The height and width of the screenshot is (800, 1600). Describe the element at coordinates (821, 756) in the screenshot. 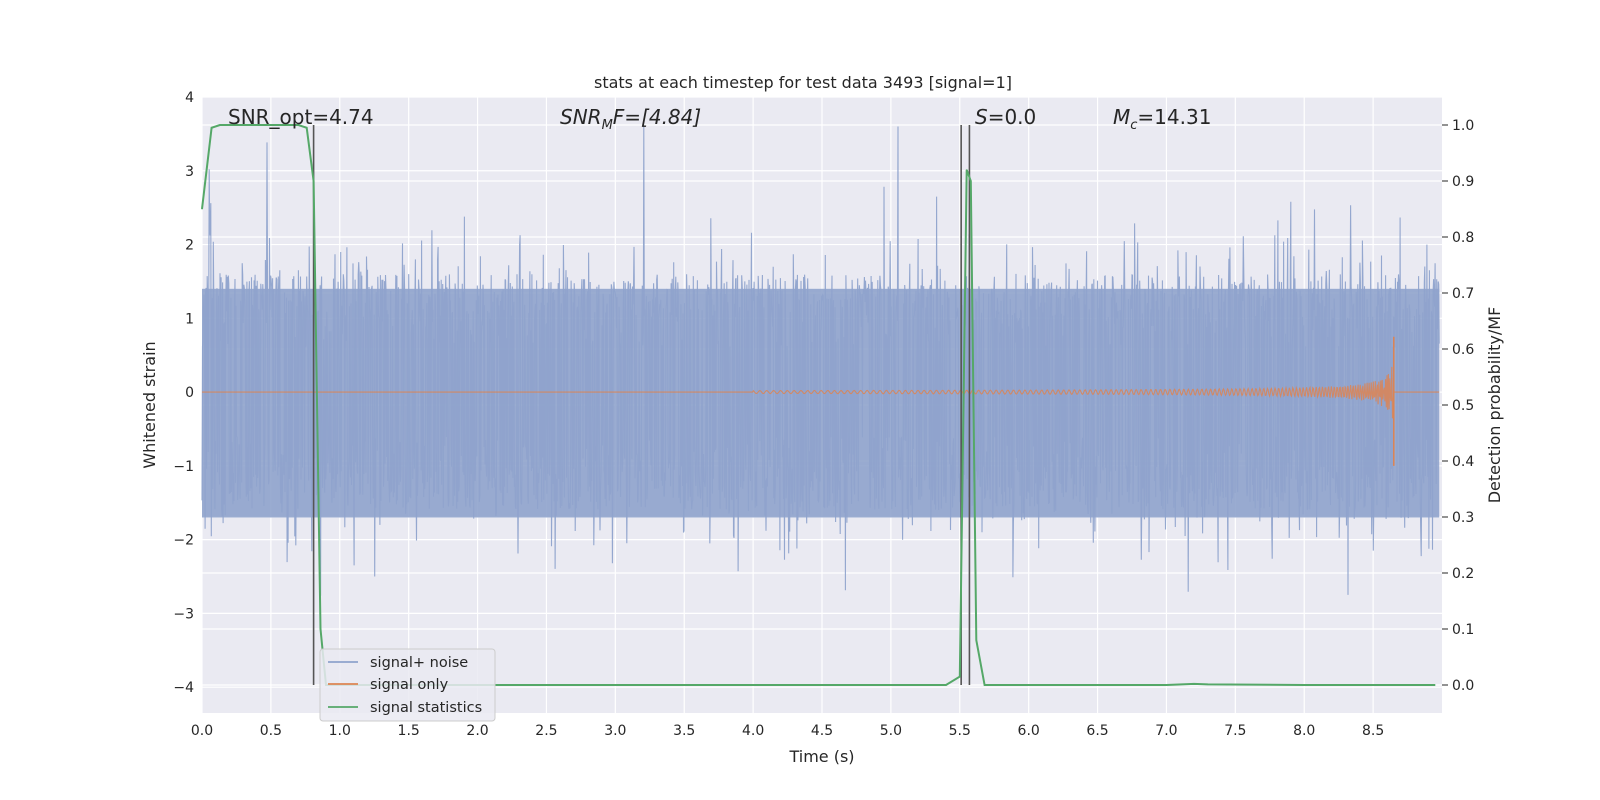

I see `x-axis-label: Time (s)` at that location.